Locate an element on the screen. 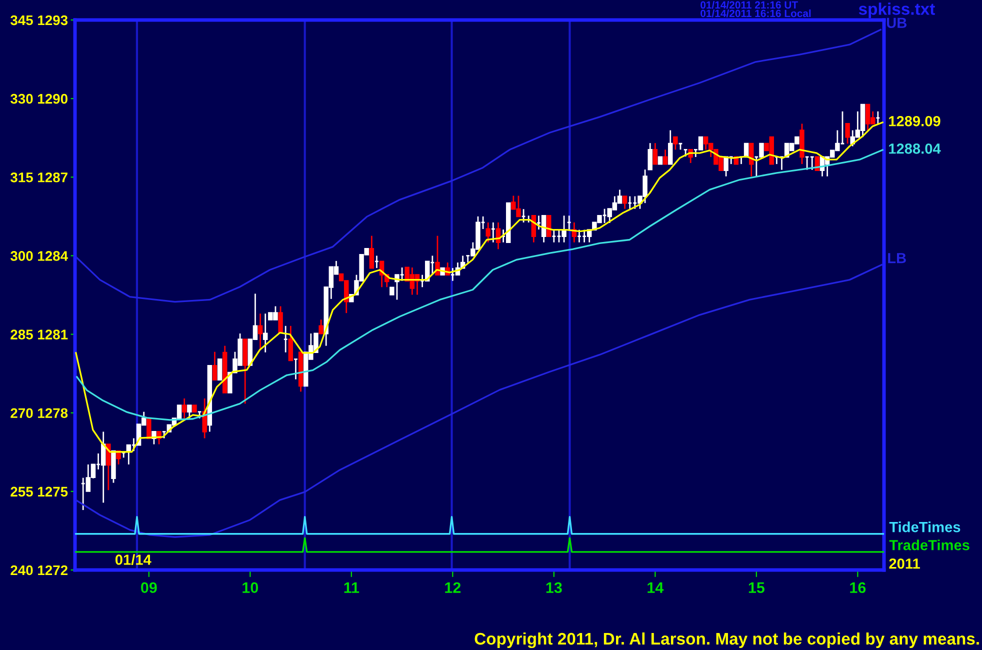  data-label: 1289.09 is located at coordinates (914, 121).